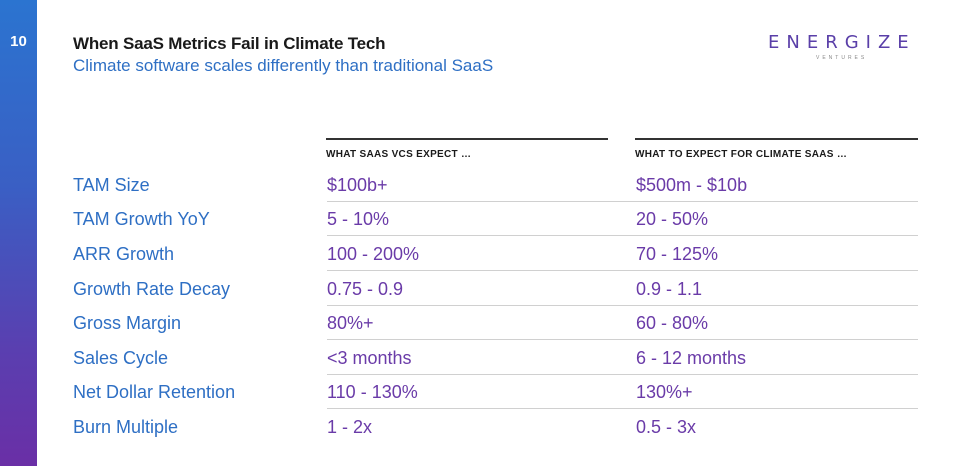 This screenshot has width=954, height=466. Describe the element at coordinates (152, 289) in the screenshot. I see `metric-label: Growth Rate Decay` at that location.